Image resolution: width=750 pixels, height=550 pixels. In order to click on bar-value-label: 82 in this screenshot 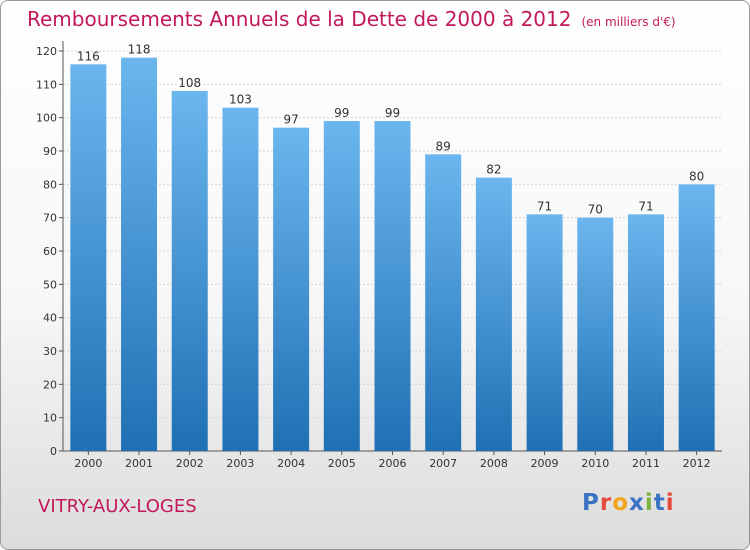, I will do `click(493, 170)`.